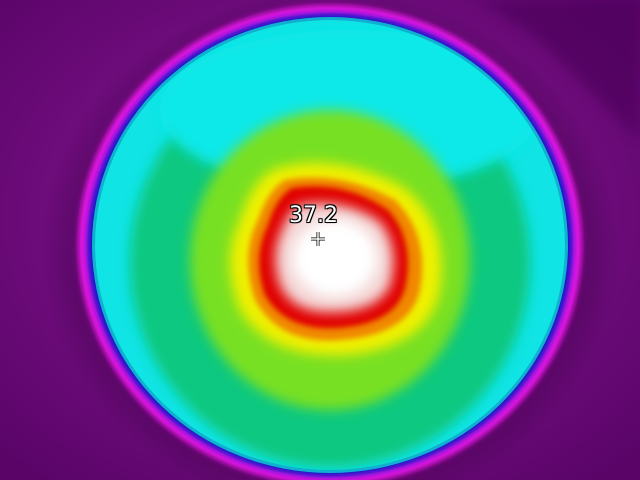 Image resolution: width=640 pixels, height=480 pixels. What do you see at coordinates (318, 239) in the screenshot?
I see `crosshair-icon-inner` at bounding box center [318, 239].